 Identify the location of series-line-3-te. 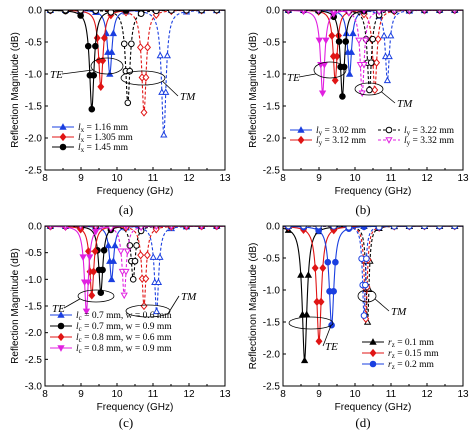
(135, 60).